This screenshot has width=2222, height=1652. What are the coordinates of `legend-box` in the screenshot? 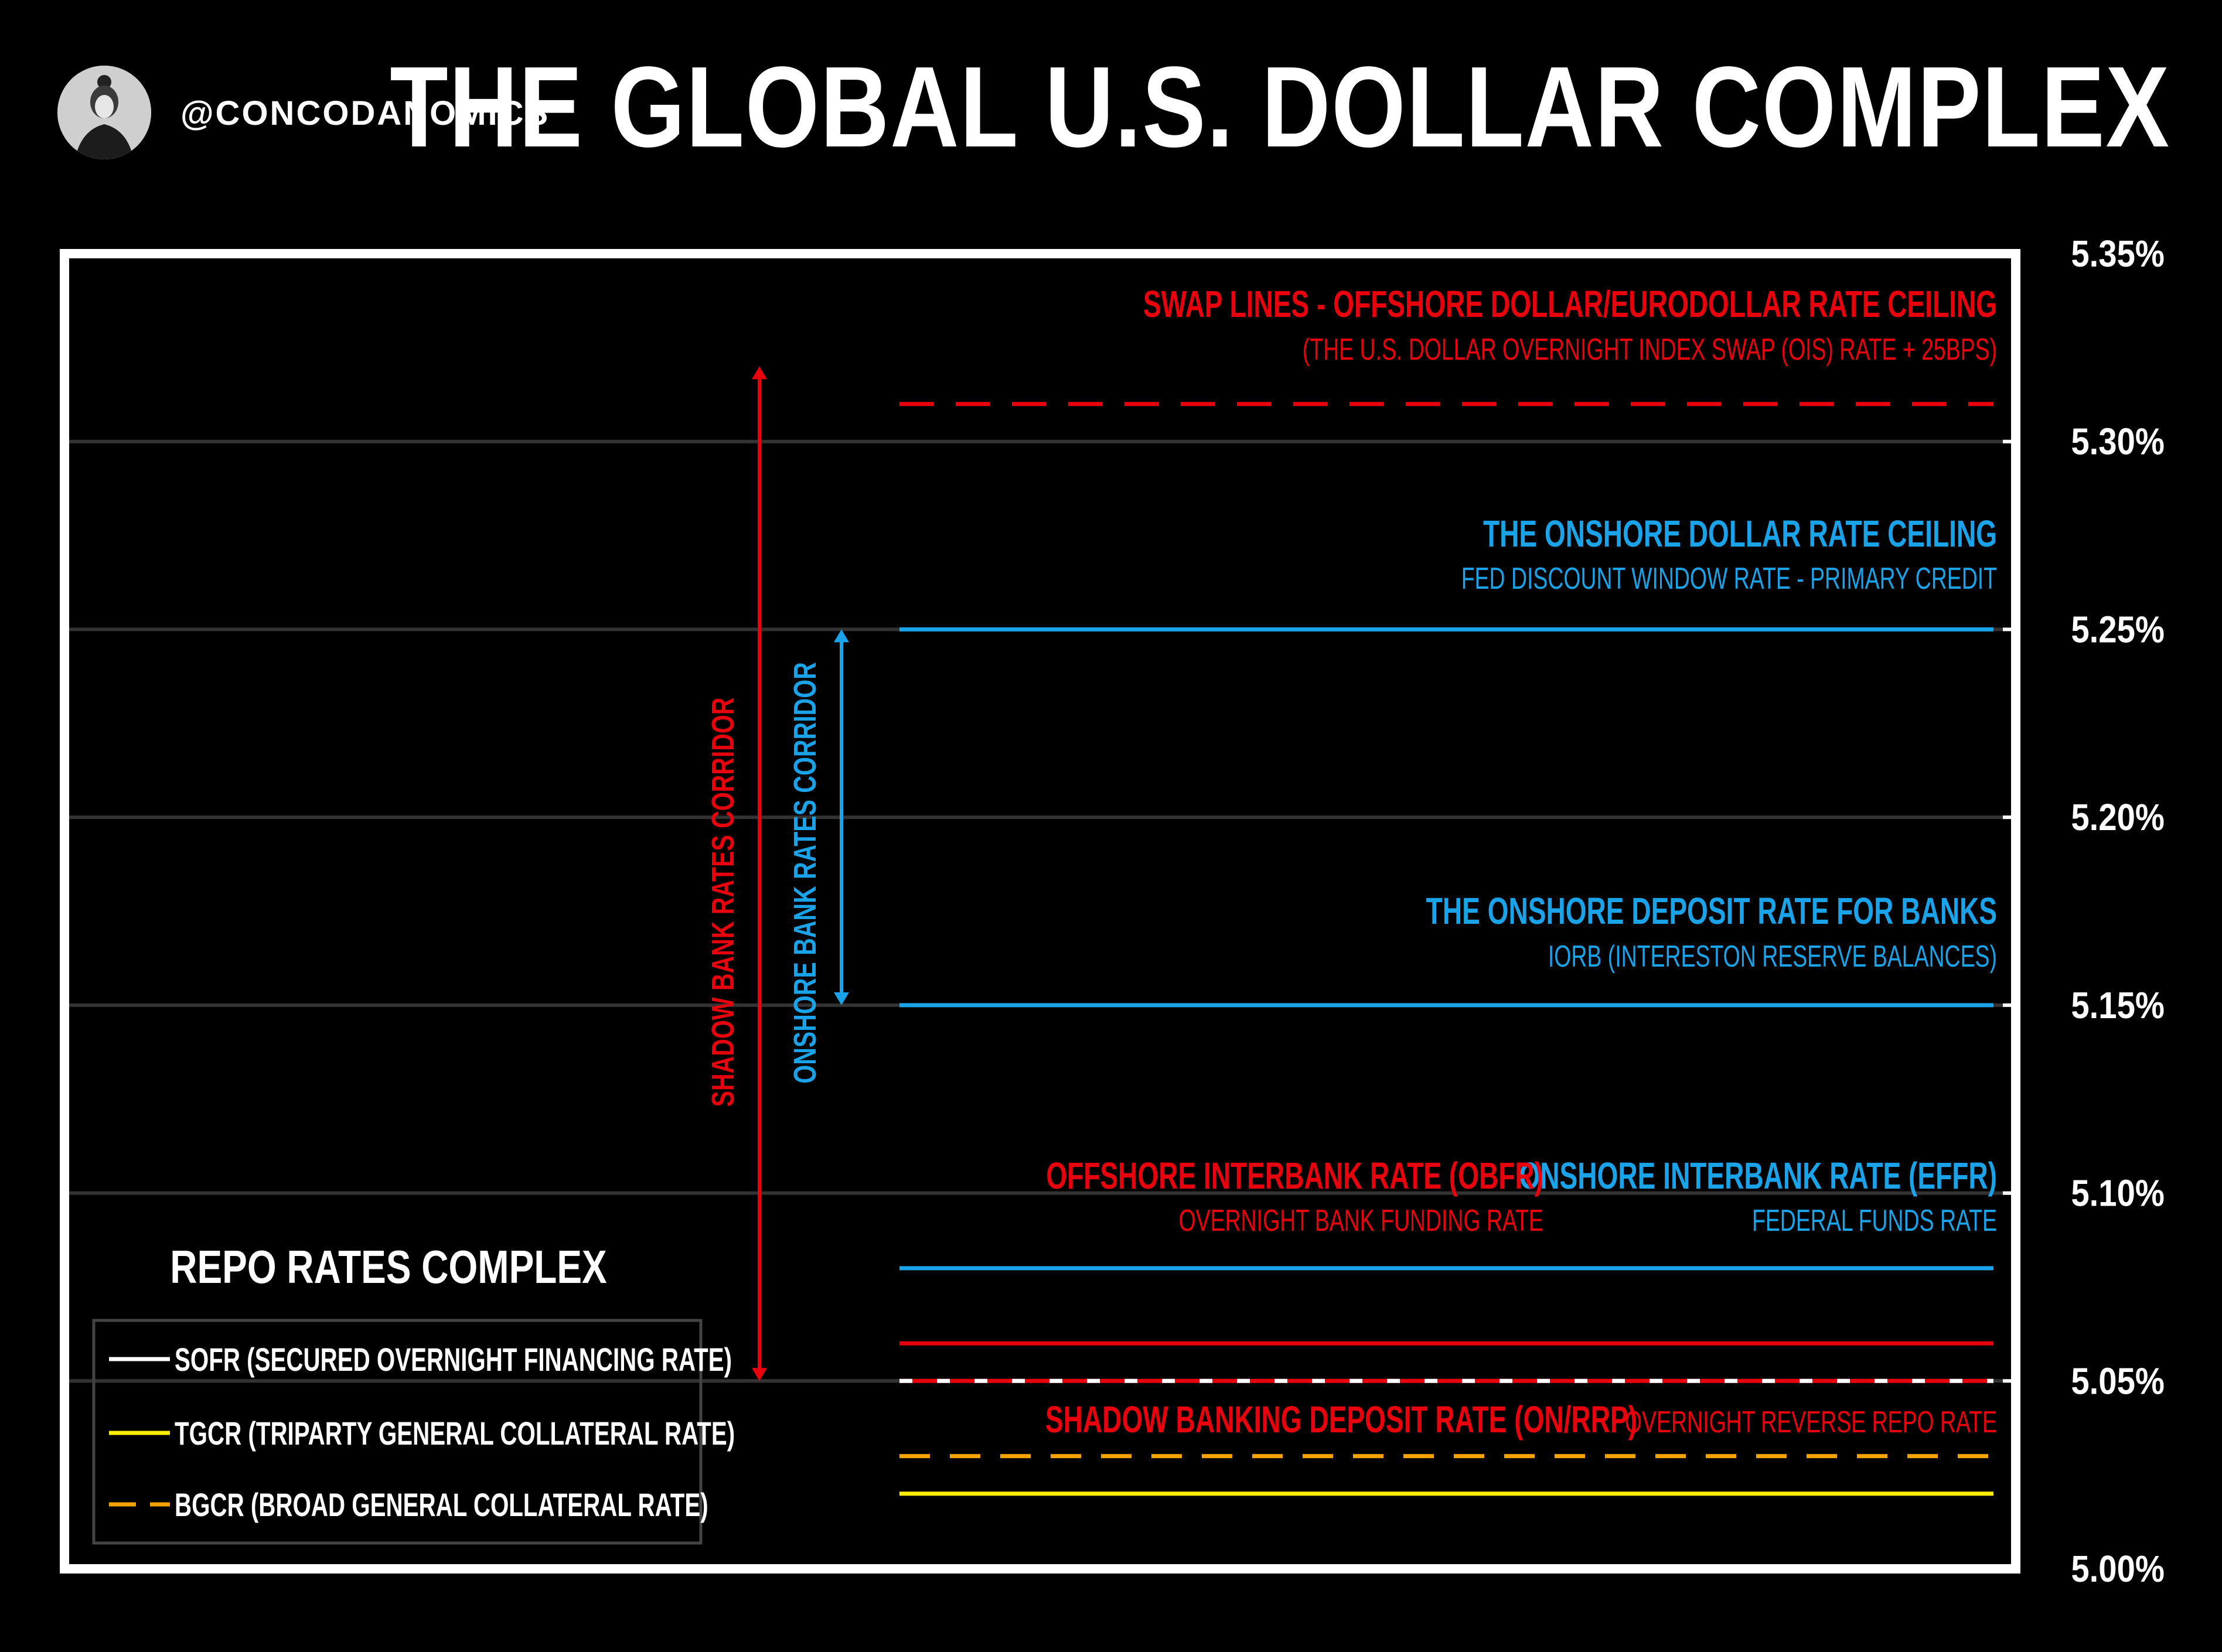 It's located at (397, 1432).